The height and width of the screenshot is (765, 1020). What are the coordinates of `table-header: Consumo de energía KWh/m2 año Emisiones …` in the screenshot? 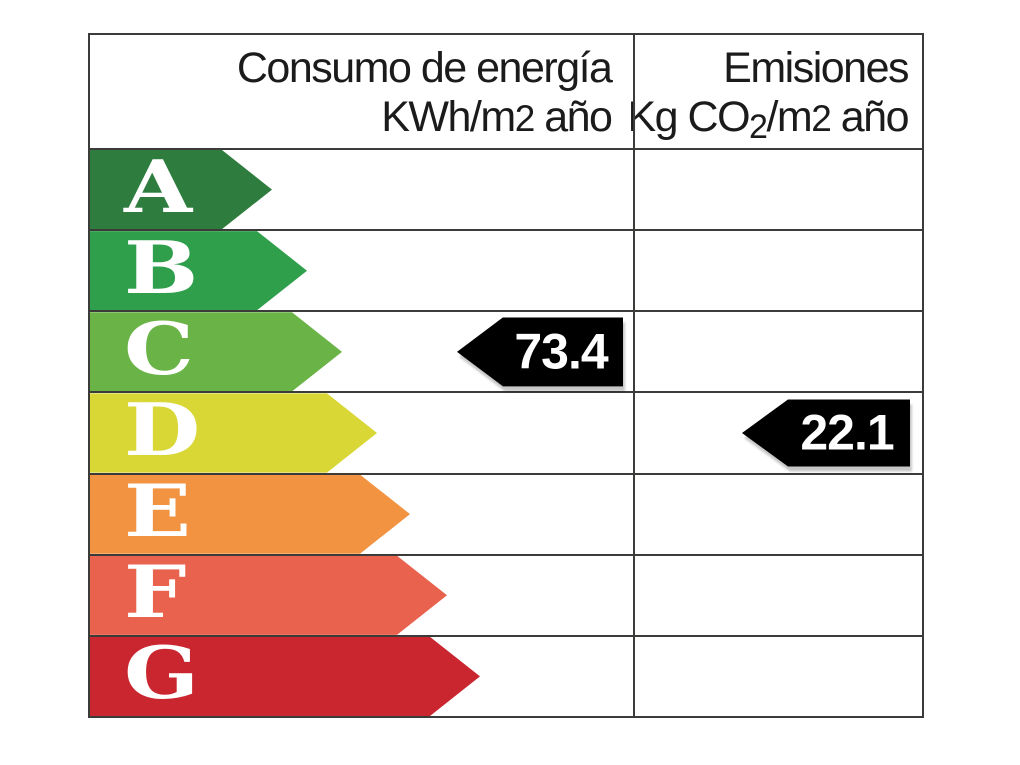 It's located at (506, 92).